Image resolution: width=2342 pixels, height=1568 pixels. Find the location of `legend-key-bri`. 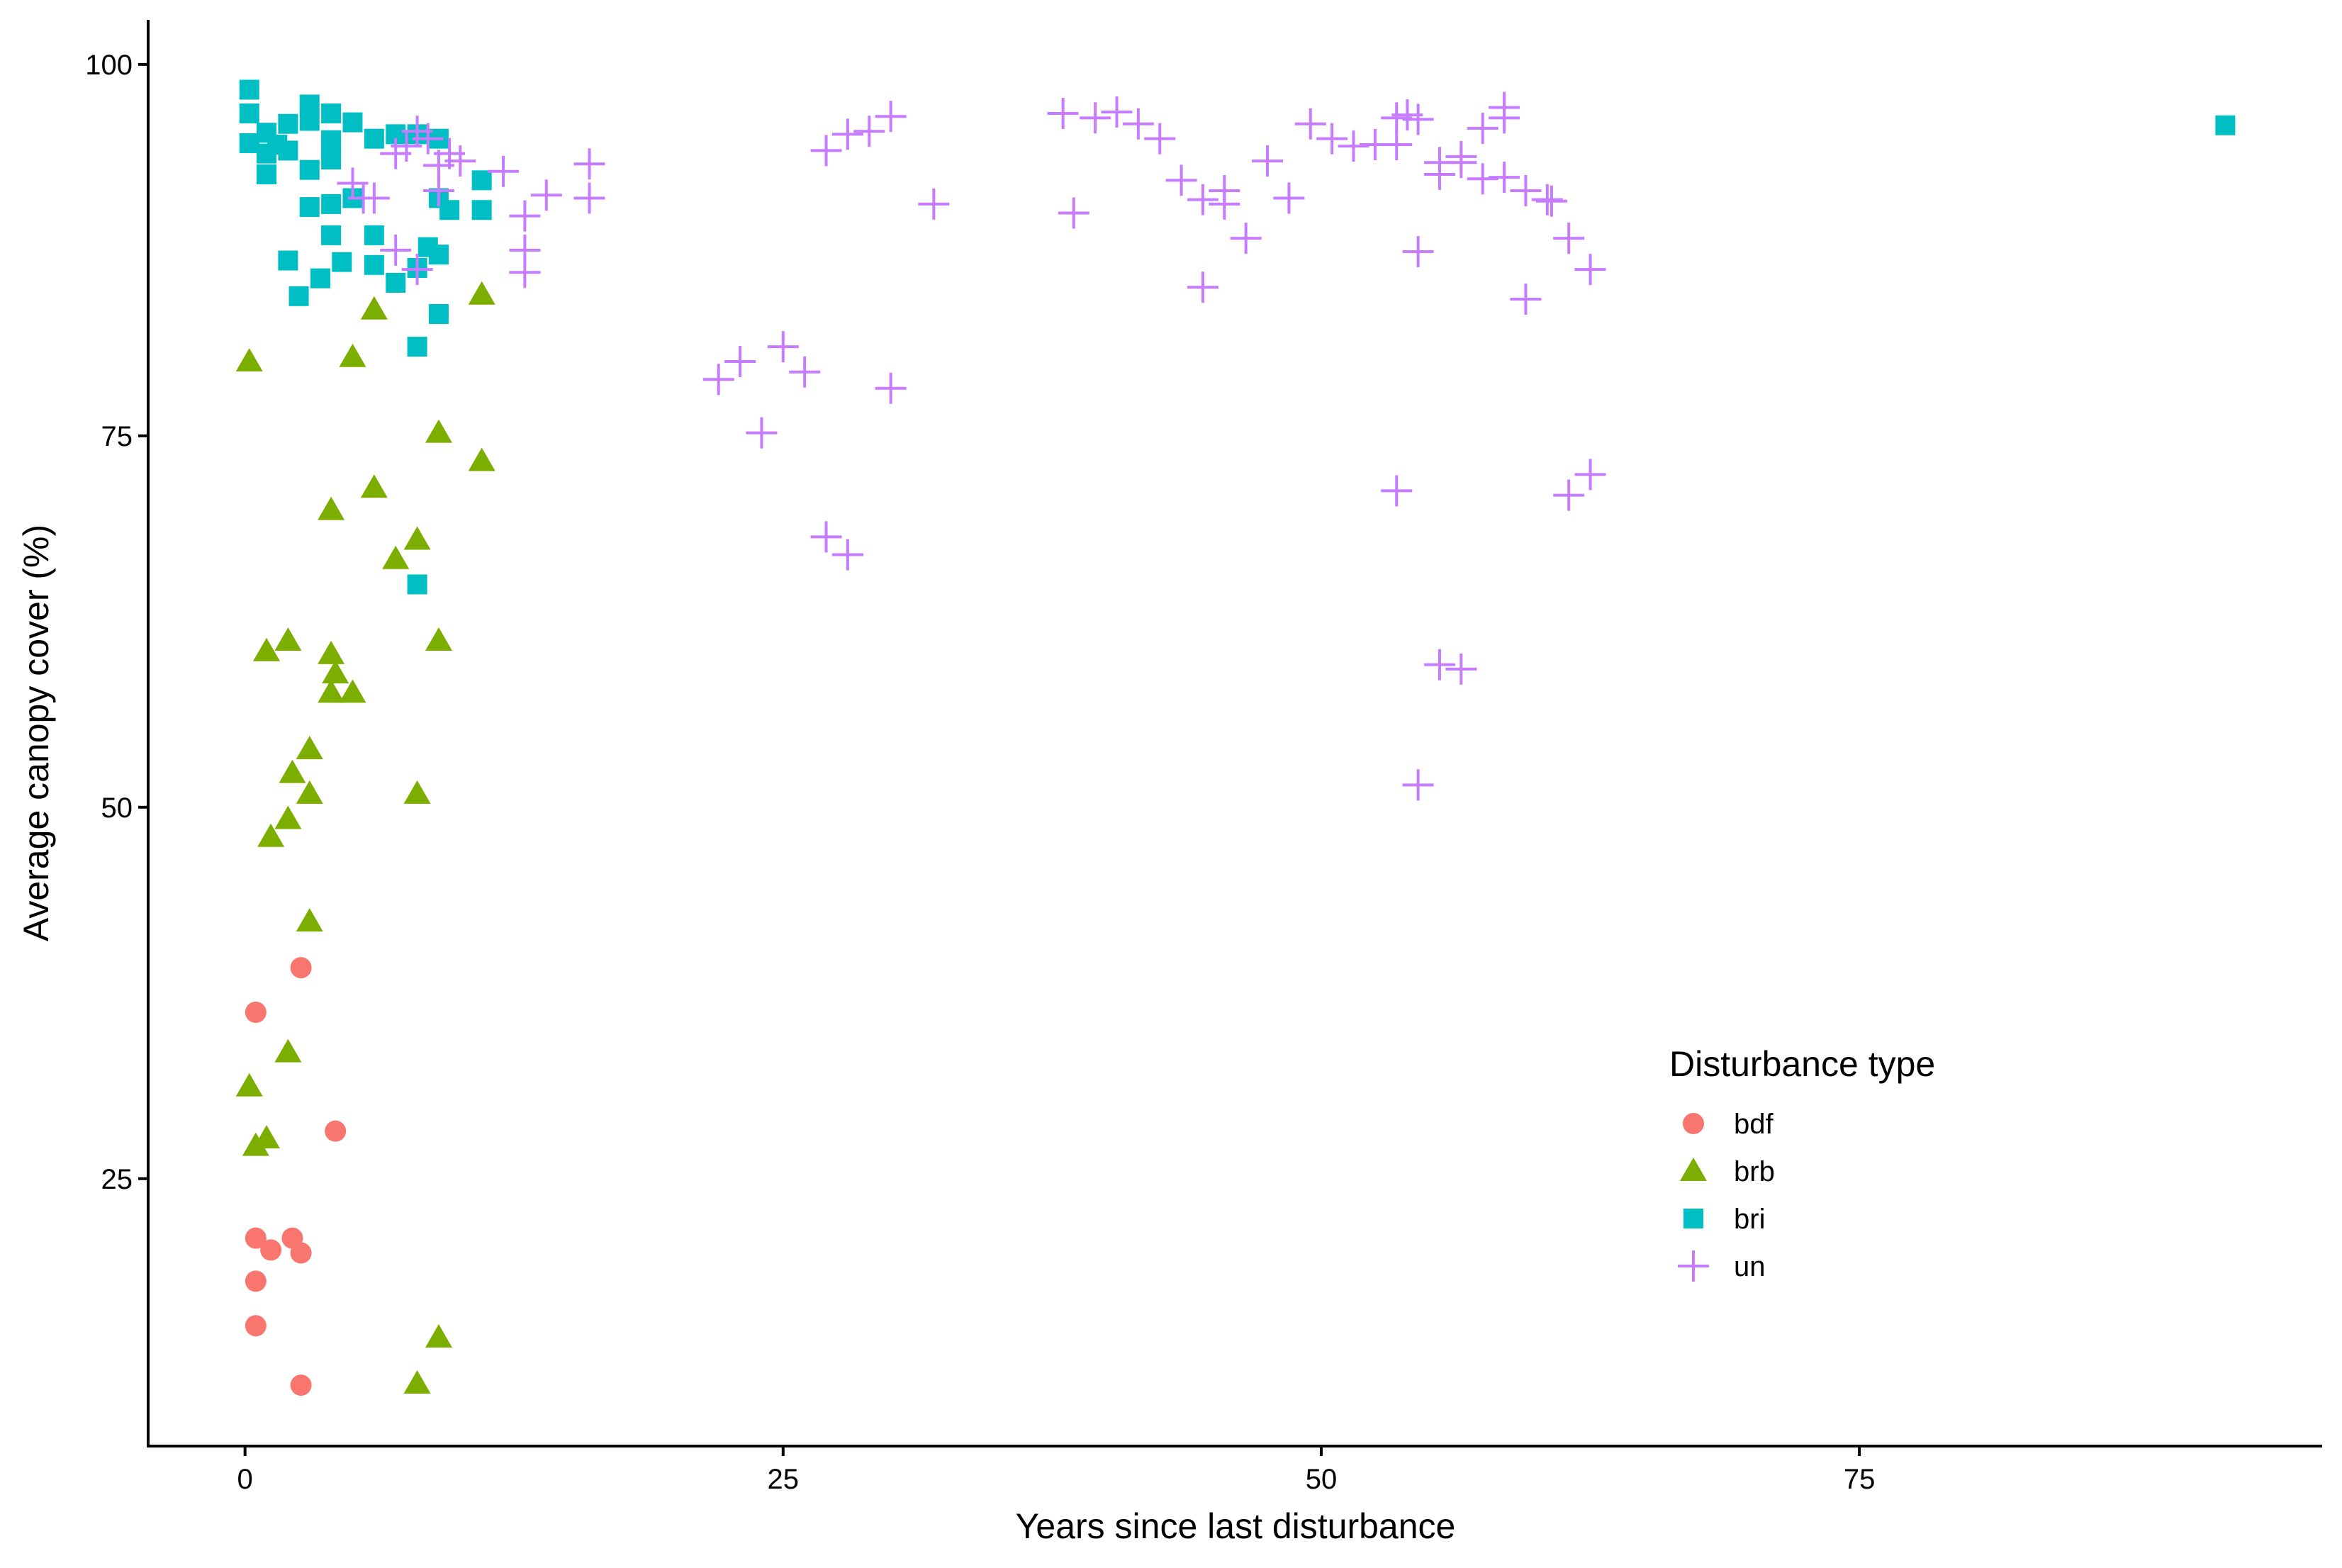

legend-key-bri is located at coordinates (1693, 1219).